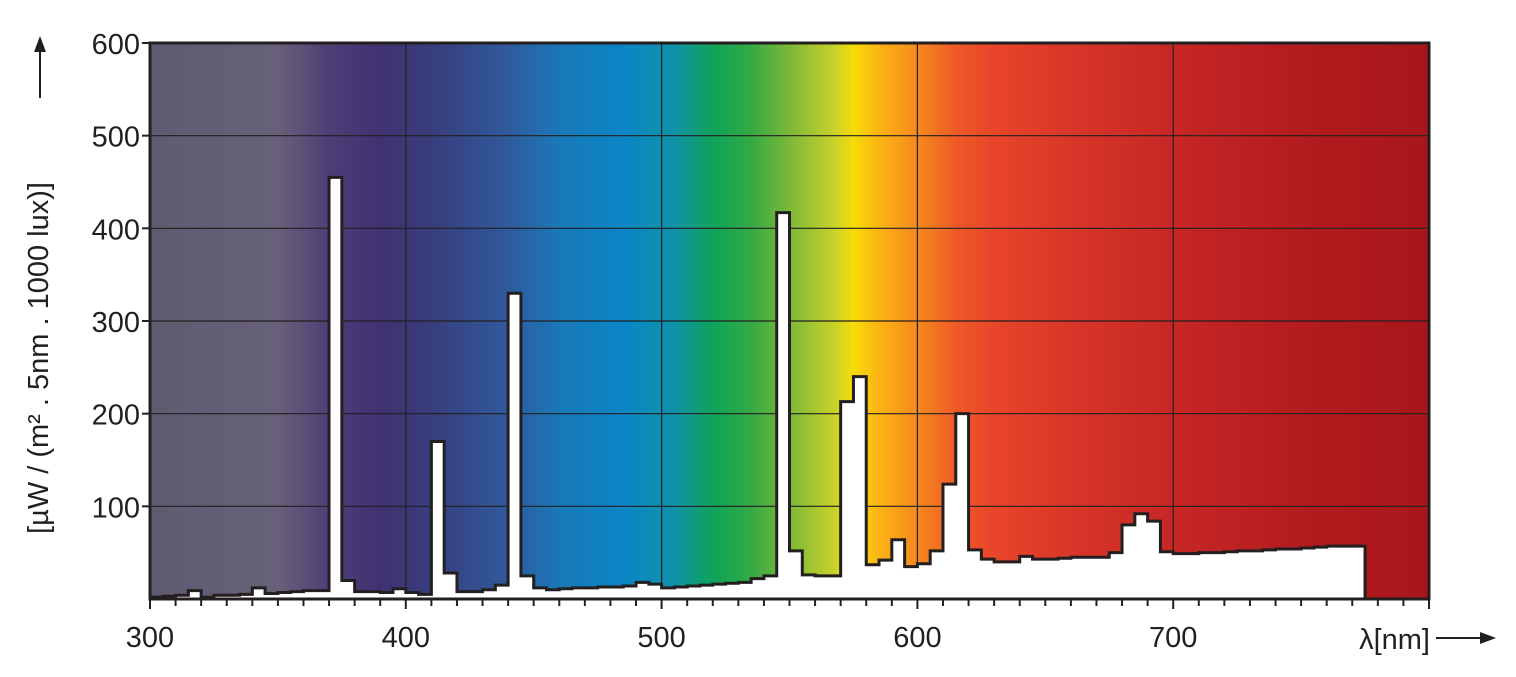 This screenshot has width=1516, height=677. Describe the element at coordinates (1466, 638) in the screenshot. I see `x-axis-arrow-icon` at that location.